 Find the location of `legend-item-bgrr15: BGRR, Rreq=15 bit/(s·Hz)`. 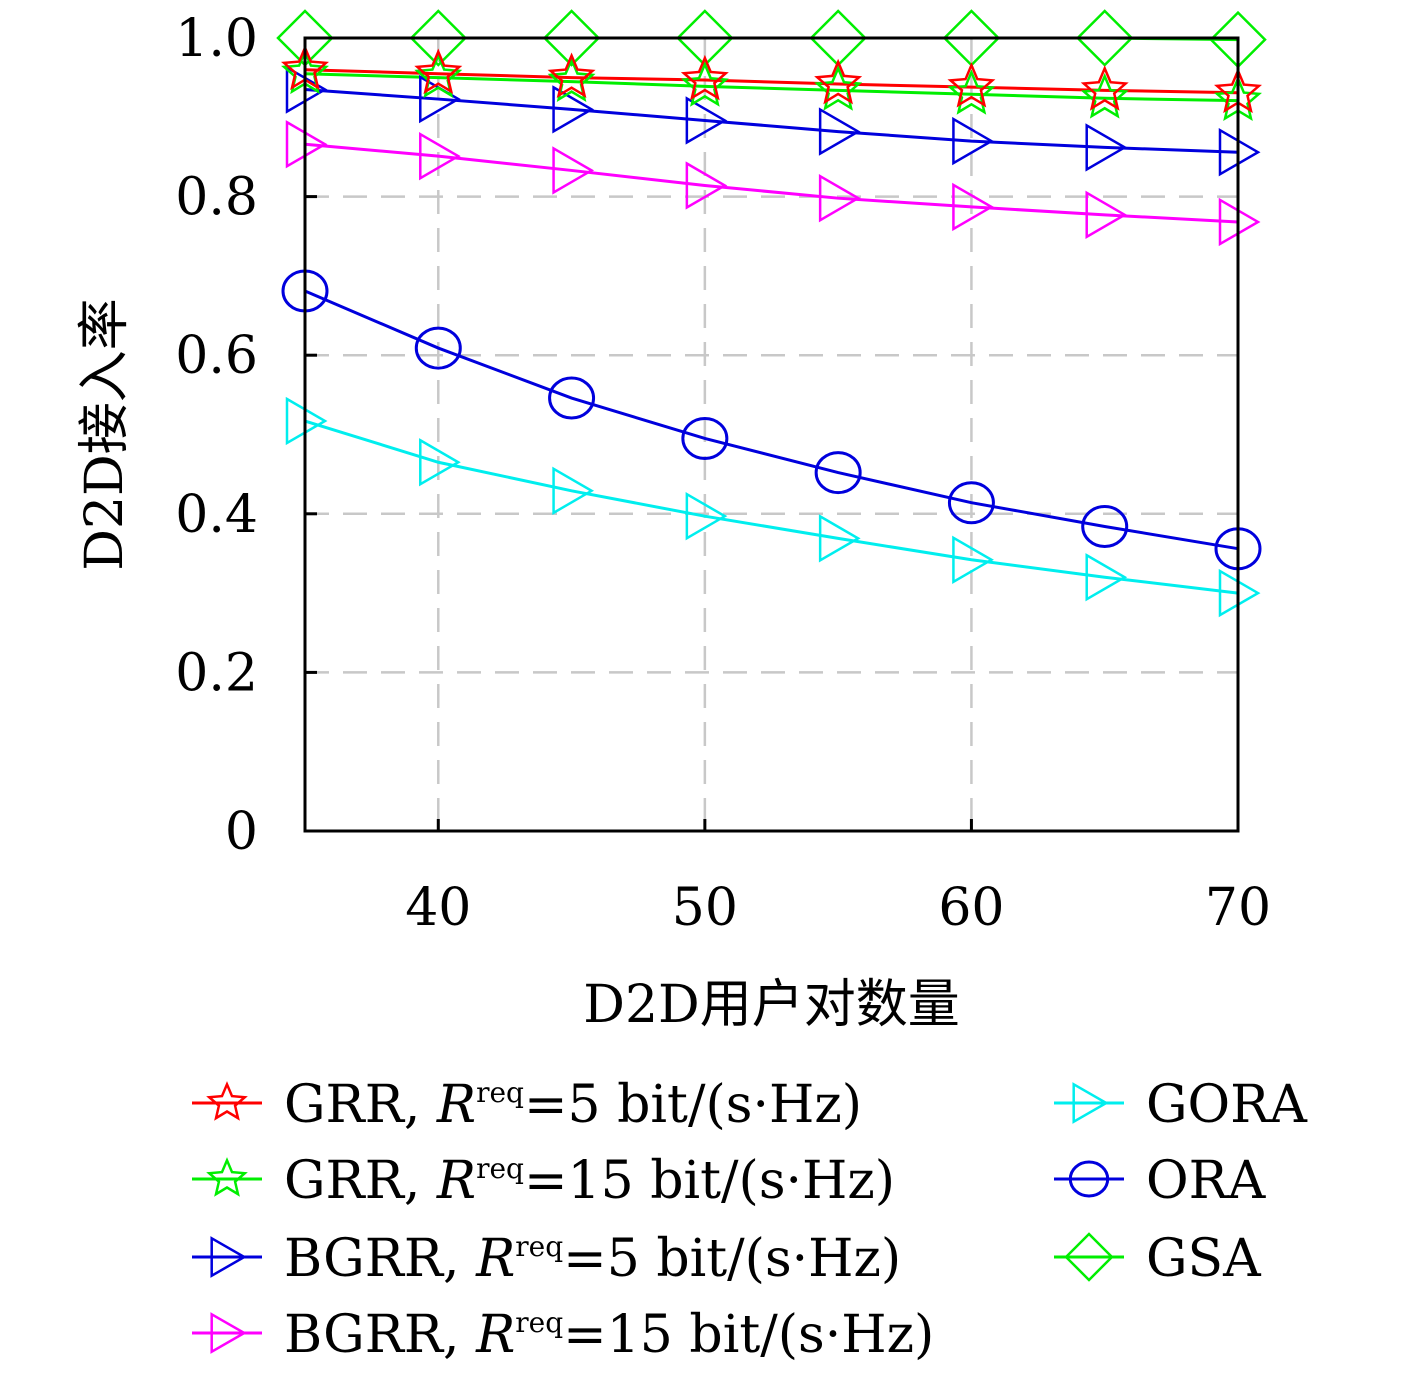

legend-item-bgrr15: BGRR, Rreq=15 bit/(s·Hz) is located at coordinates (563, 1335).